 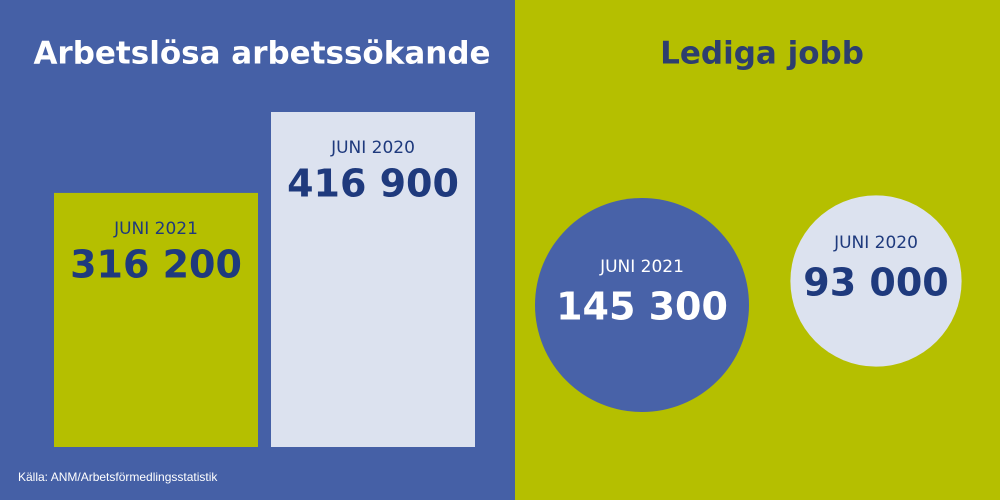 What do you see at coordinates (155, 229) in the screenshot?
I see `bar-label: JUNI 2021` at bounding box center [155, 229].